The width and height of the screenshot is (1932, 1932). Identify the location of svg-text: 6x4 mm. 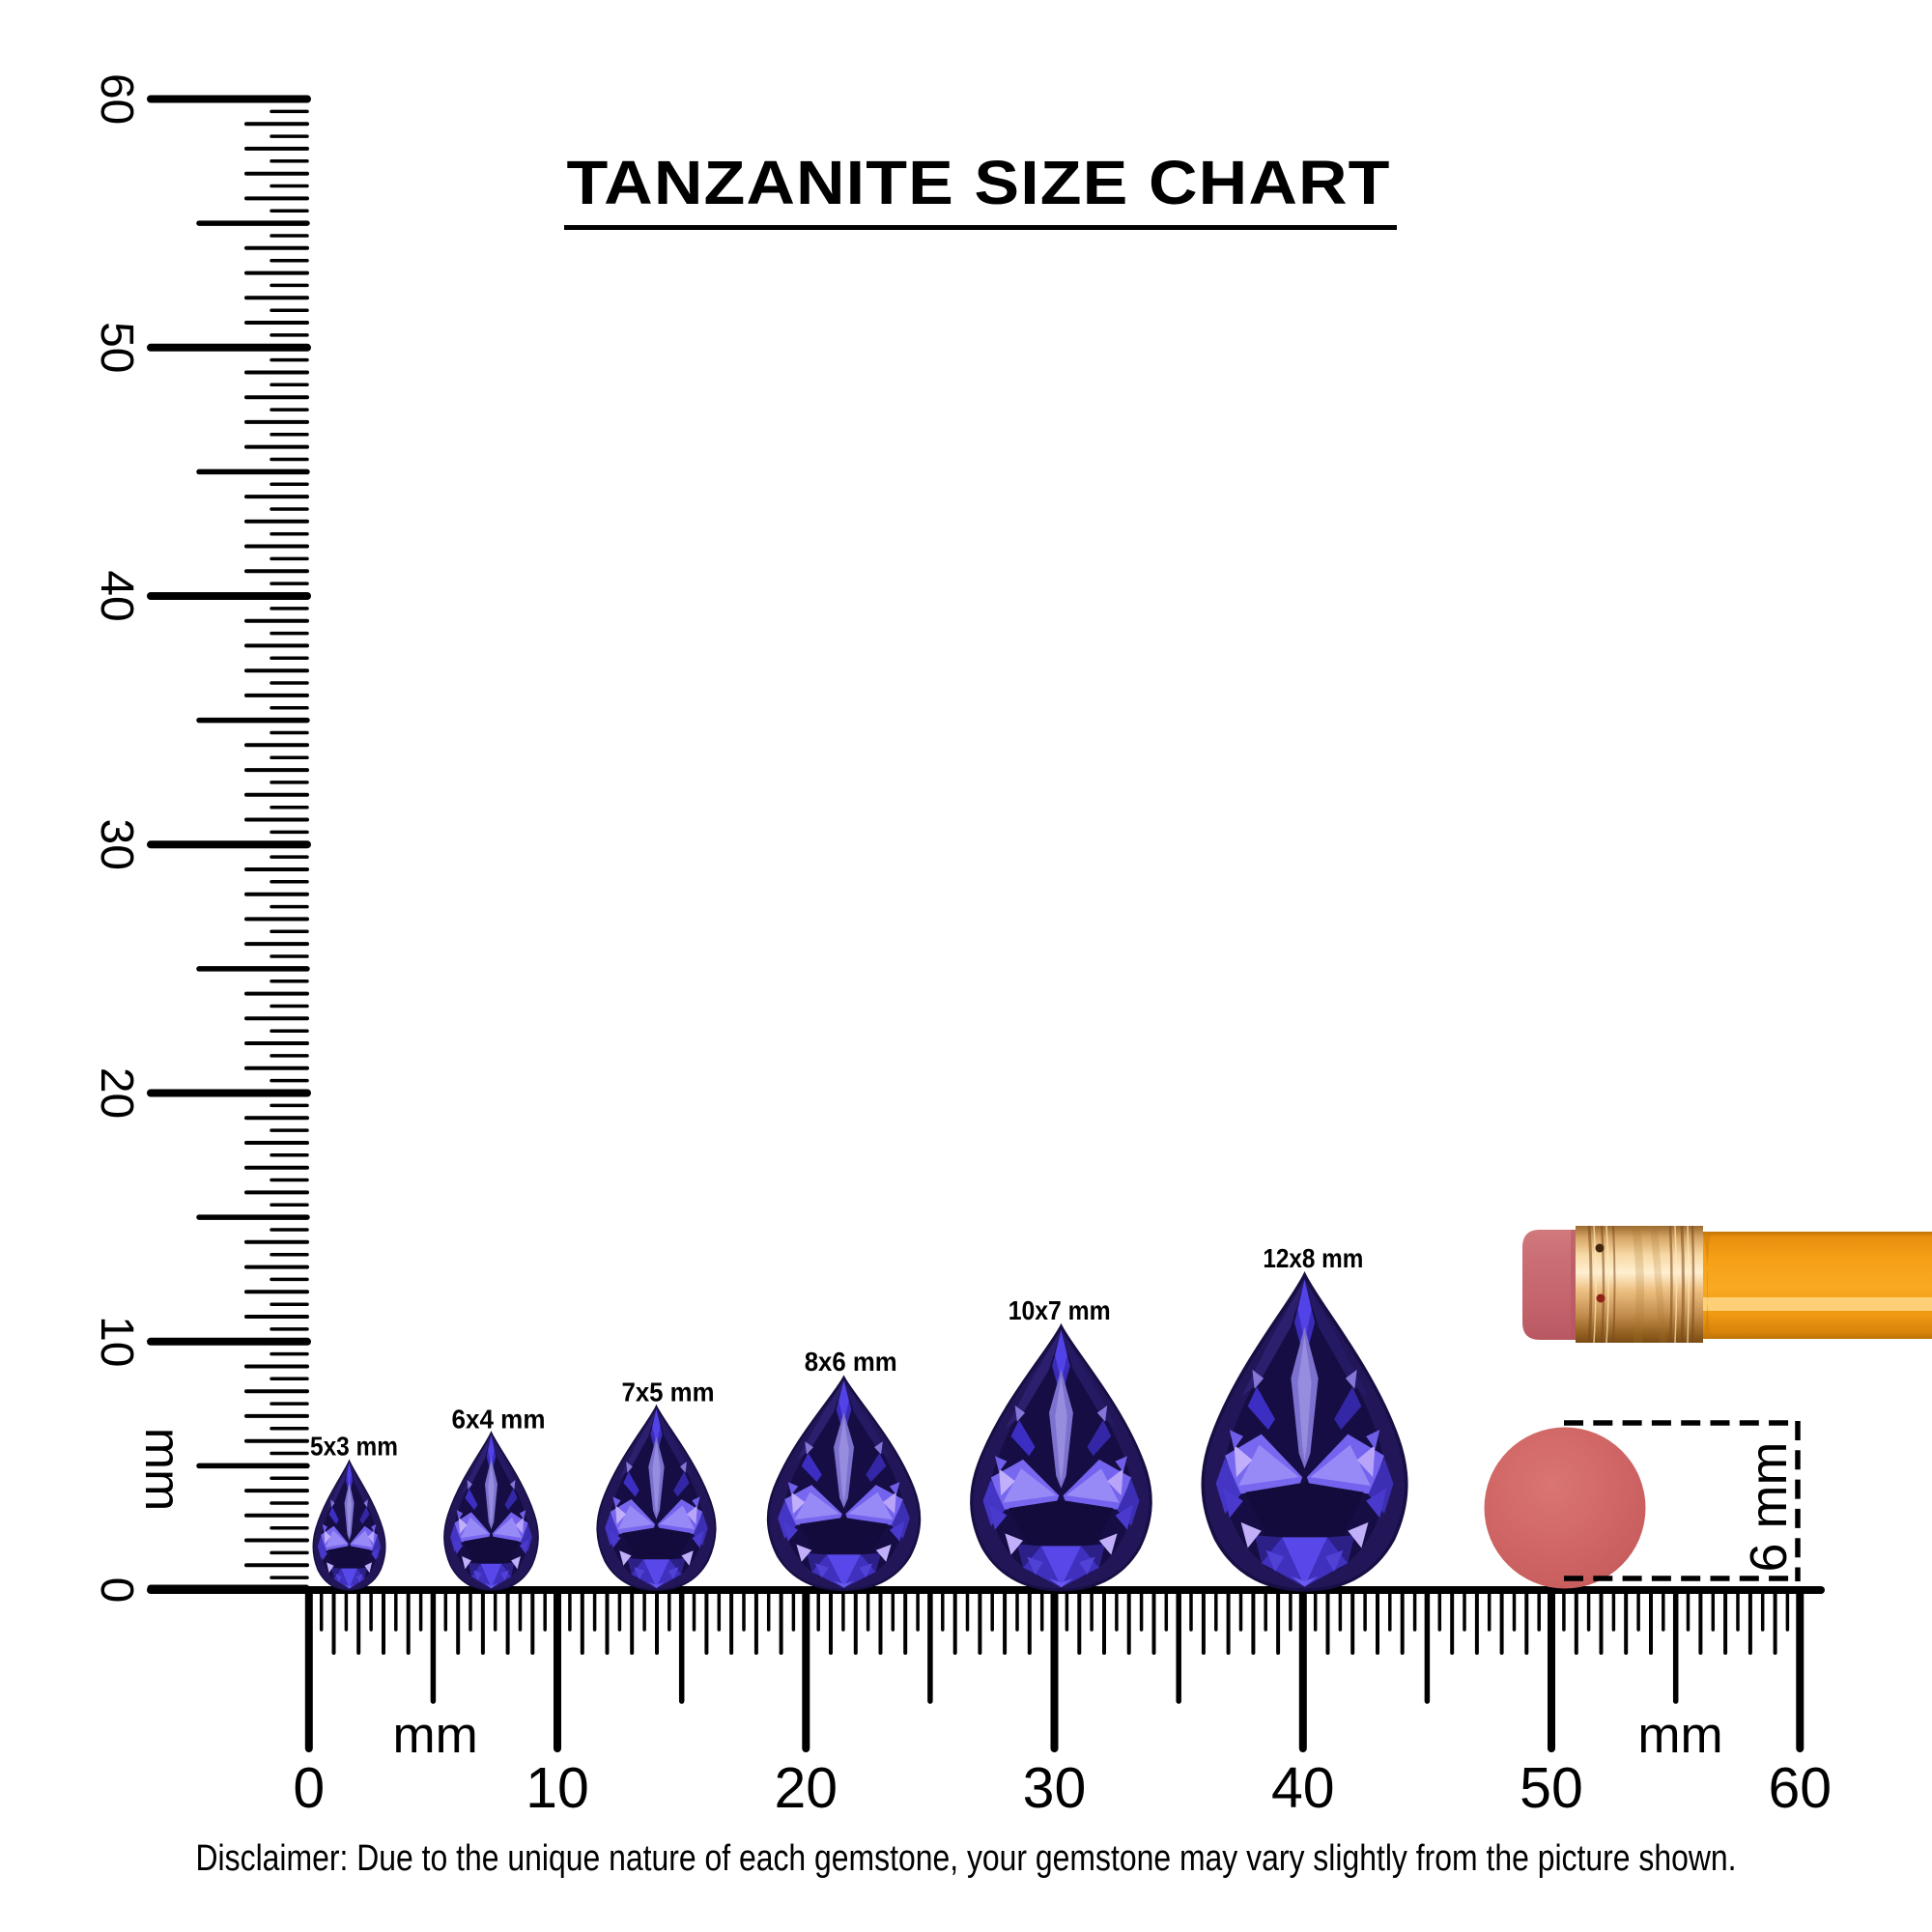
(499, 1420).